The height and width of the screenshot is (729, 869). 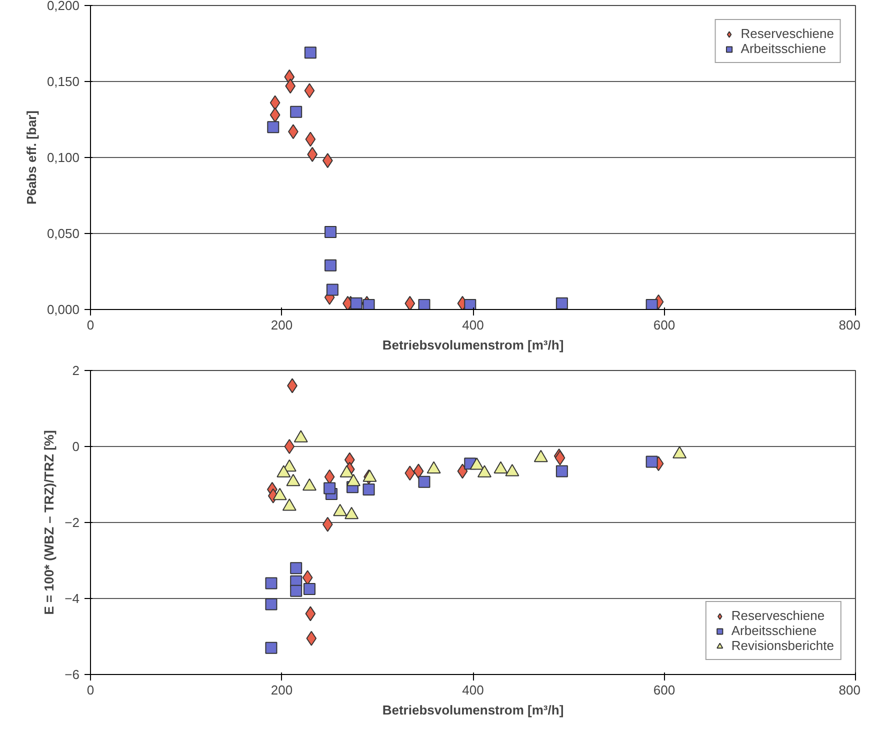 What do you see at coordinates (76, 370) in the screenshot?
I see `y-tick-label: 2` at bounding box center [76, 370].